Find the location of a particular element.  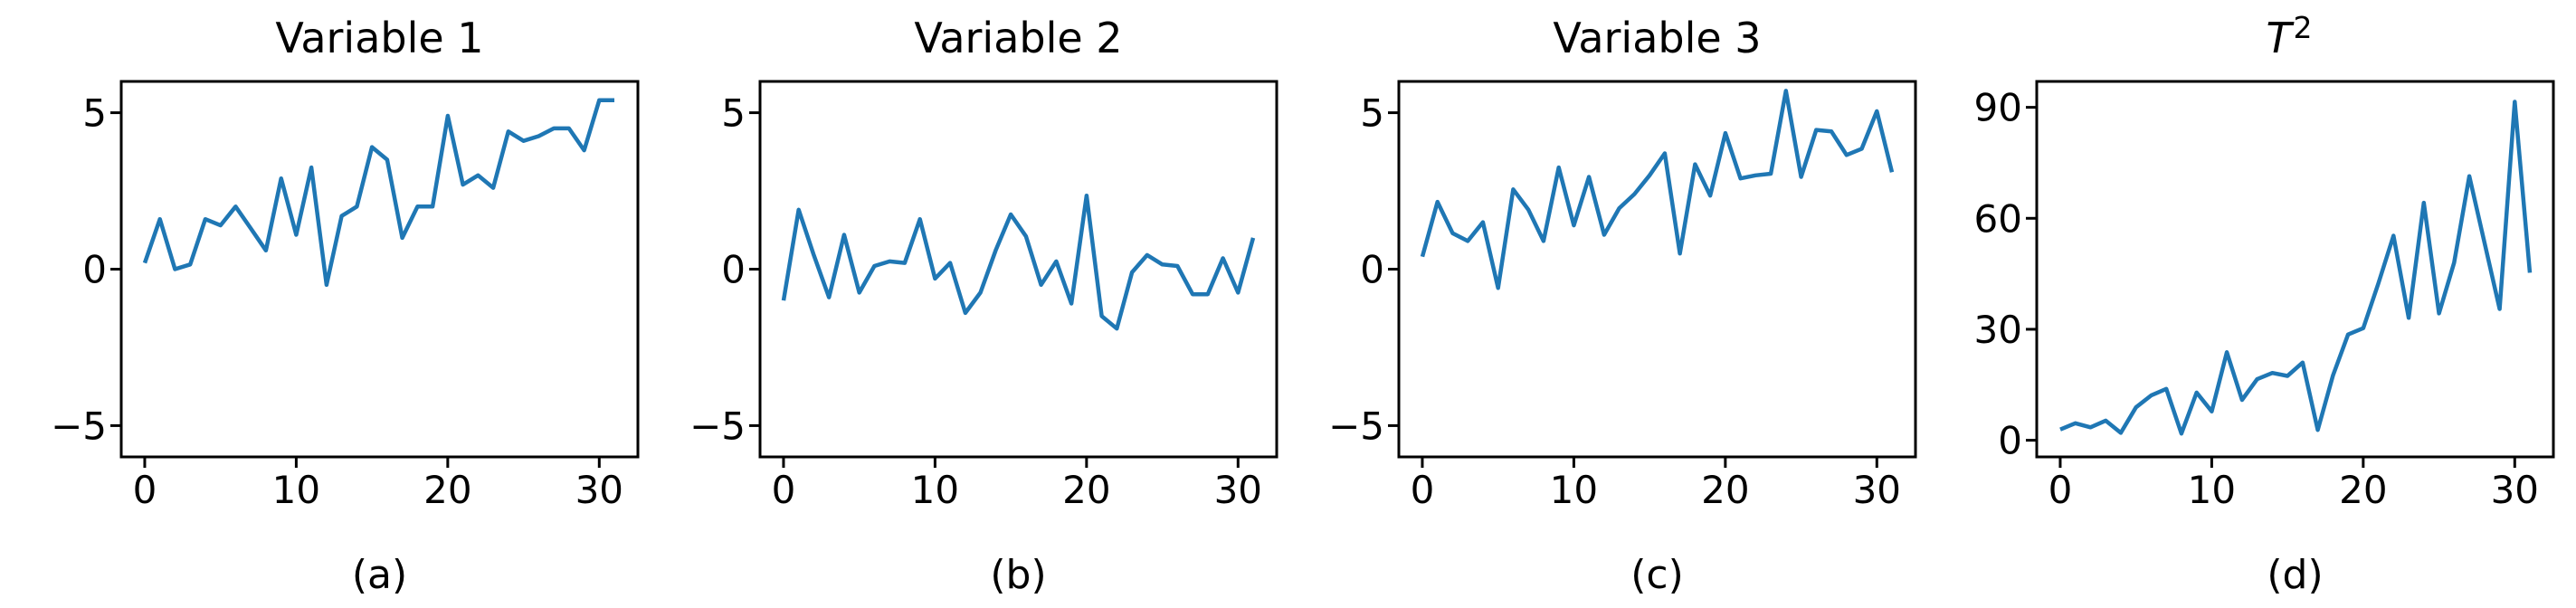

y-tick-label: 30 is located at coordinates (1998, 330).